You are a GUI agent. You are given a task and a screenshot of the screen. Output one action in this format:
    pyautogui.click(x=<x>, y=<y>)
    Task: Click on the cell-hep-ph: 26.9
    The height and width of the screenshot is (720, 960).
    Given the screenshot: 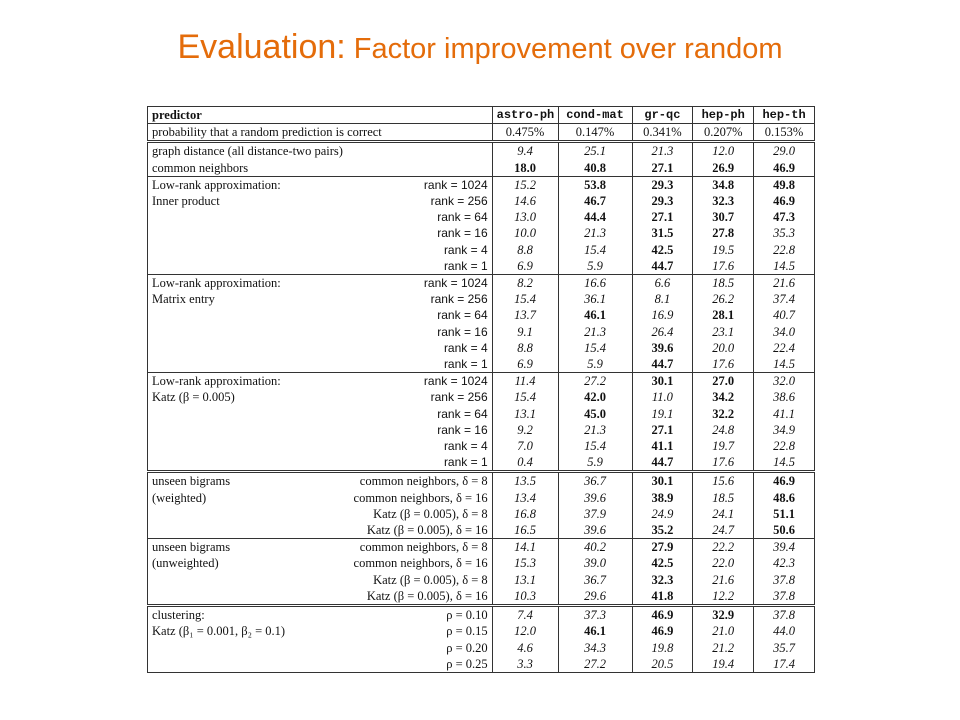 What is the action you would take?
    pyautogui.click(x=723, y=168)
    